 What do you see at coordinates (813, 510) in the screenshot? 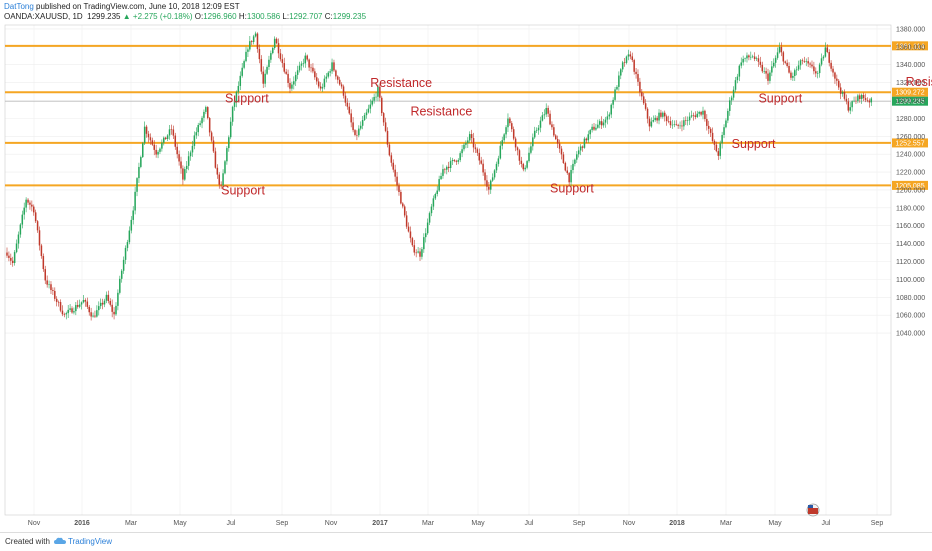
I see `flag-icon` at bounding box center [813, 510].